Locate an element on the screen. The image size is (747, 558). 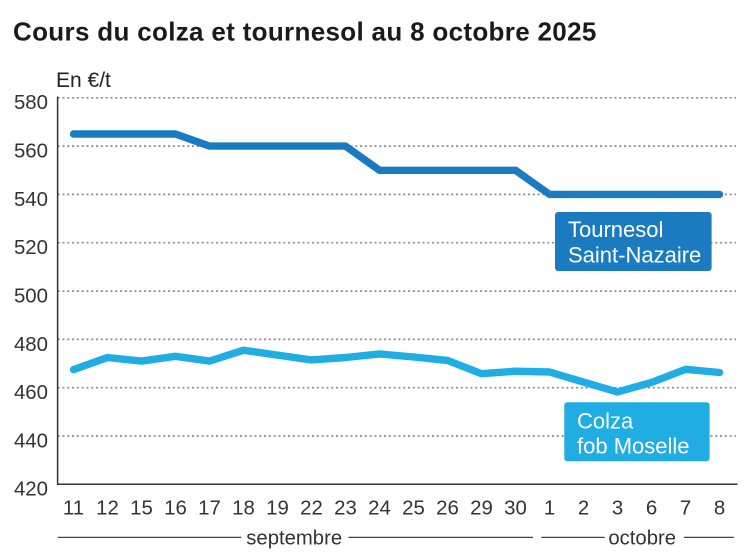
svg-text: 1 is located at coordinates (549, 509).